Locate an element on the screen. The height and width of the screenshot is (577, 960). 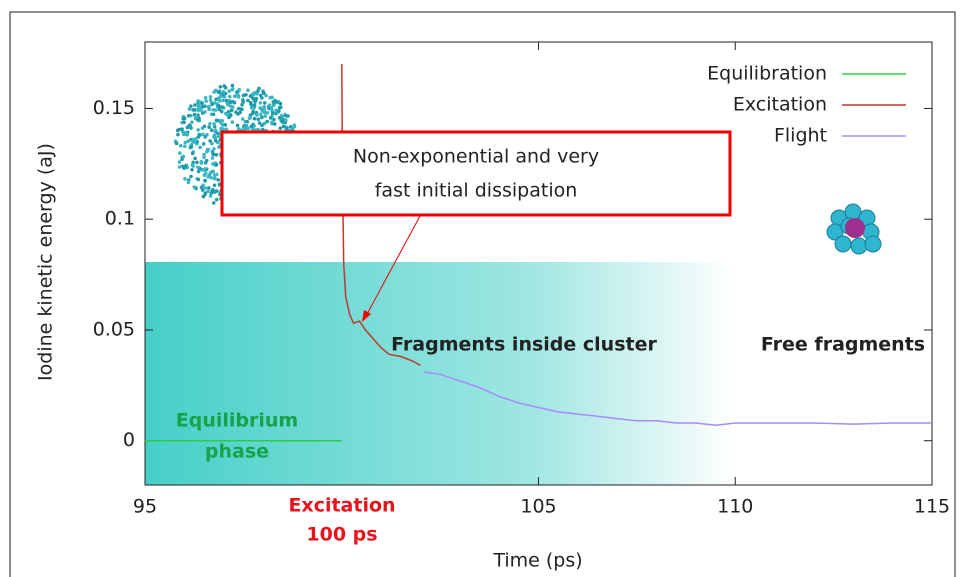
equilibrium-label: phase is located at coordinates (237, 452).